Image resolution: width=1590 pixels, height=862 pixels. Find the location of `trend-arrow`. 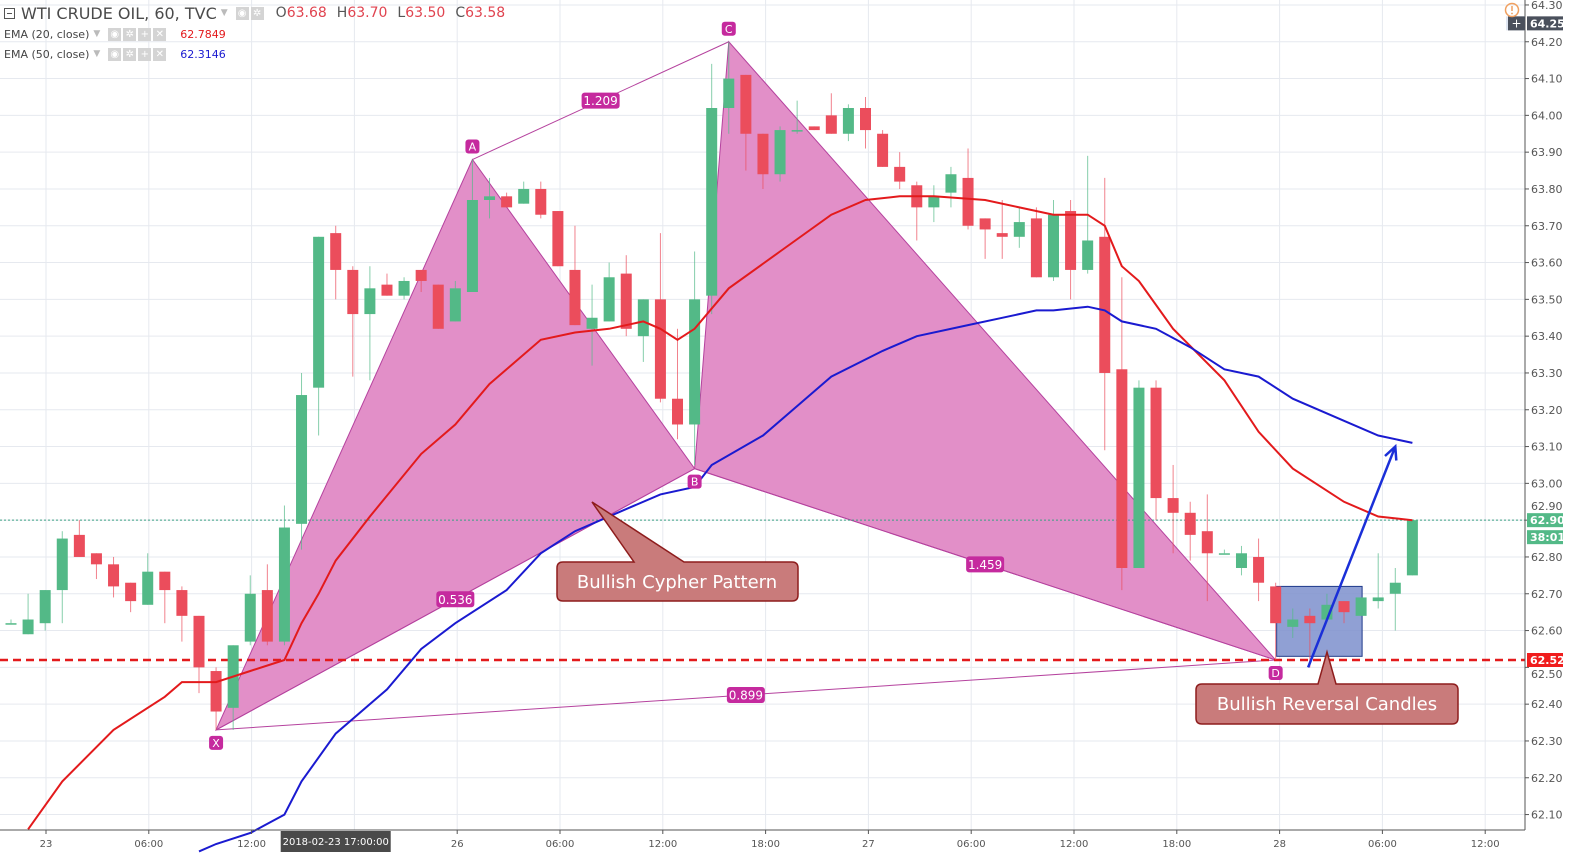

trend-arrow is located at coordinates (1351, 557).